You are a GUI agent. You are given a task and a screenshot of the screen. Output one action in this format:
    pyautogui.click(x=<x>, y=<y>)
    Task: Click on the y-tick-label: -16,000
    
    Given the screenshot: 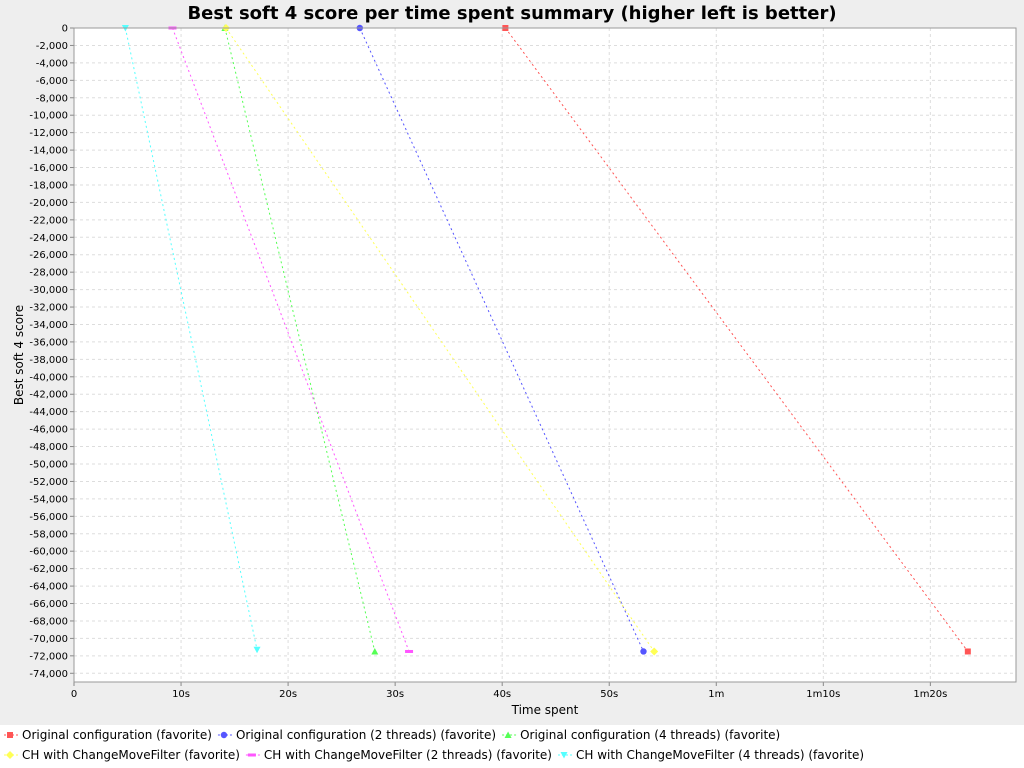 What is the action you would take?
    pyautogui.click(x=48, y=168)
    